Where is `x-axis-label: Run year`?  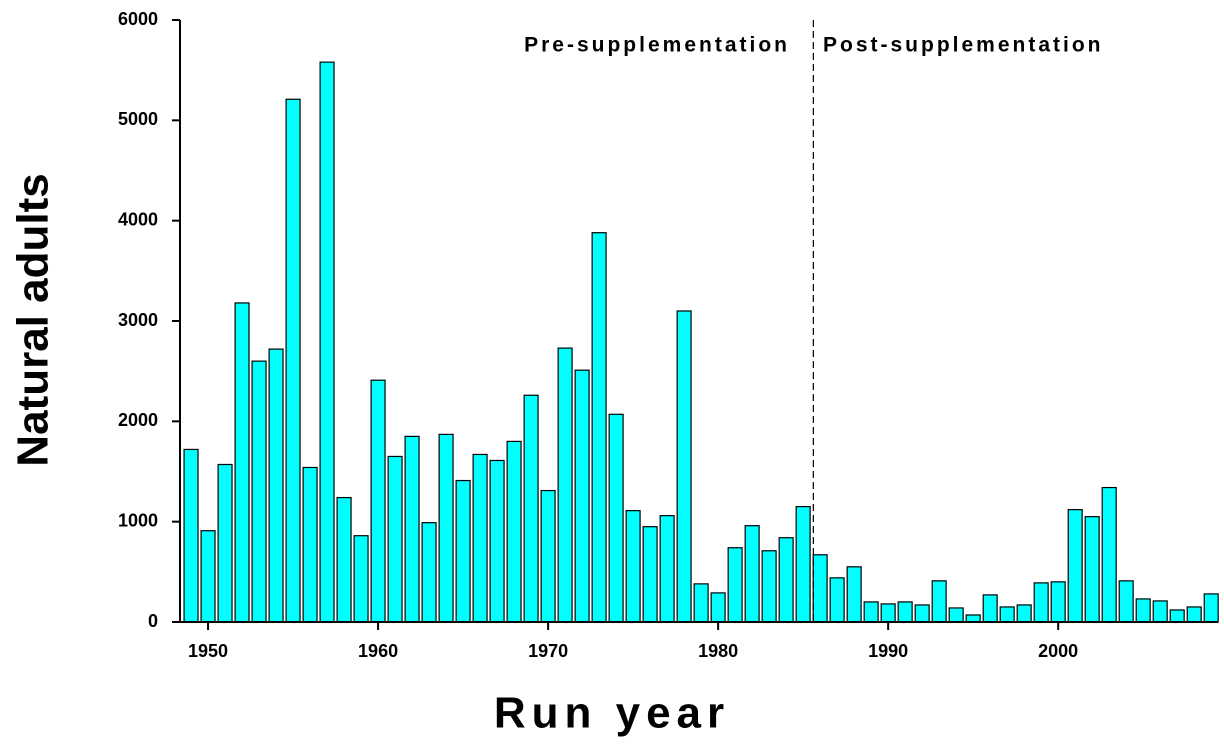 x-axis-label: Run year is located at coordinates (612, 713).